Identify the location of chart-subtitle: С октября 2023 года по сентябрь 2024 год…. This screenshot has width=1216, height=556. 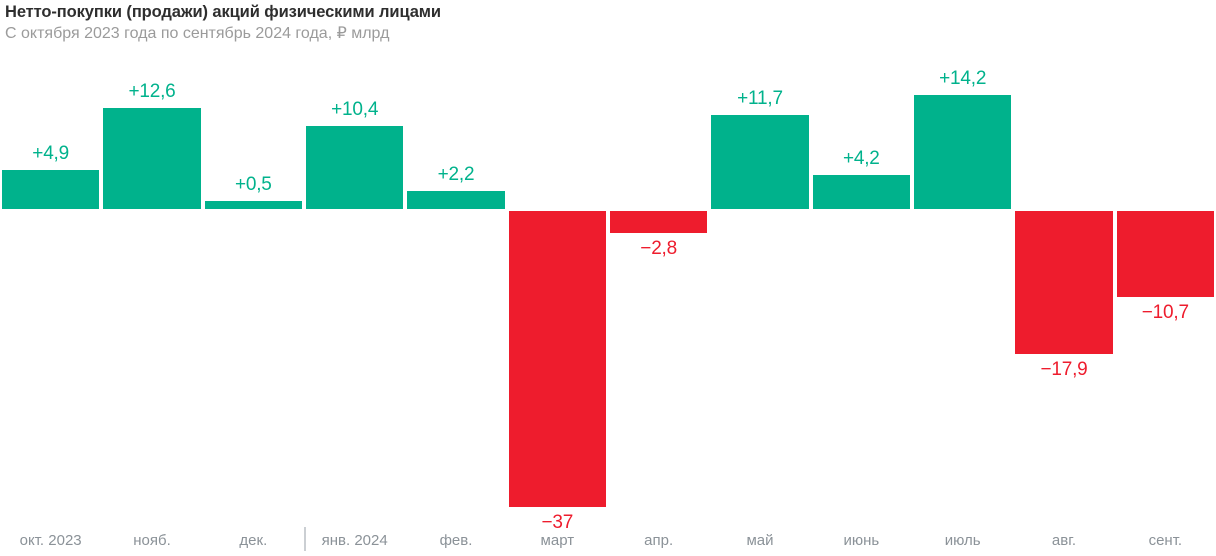
(197, 33).